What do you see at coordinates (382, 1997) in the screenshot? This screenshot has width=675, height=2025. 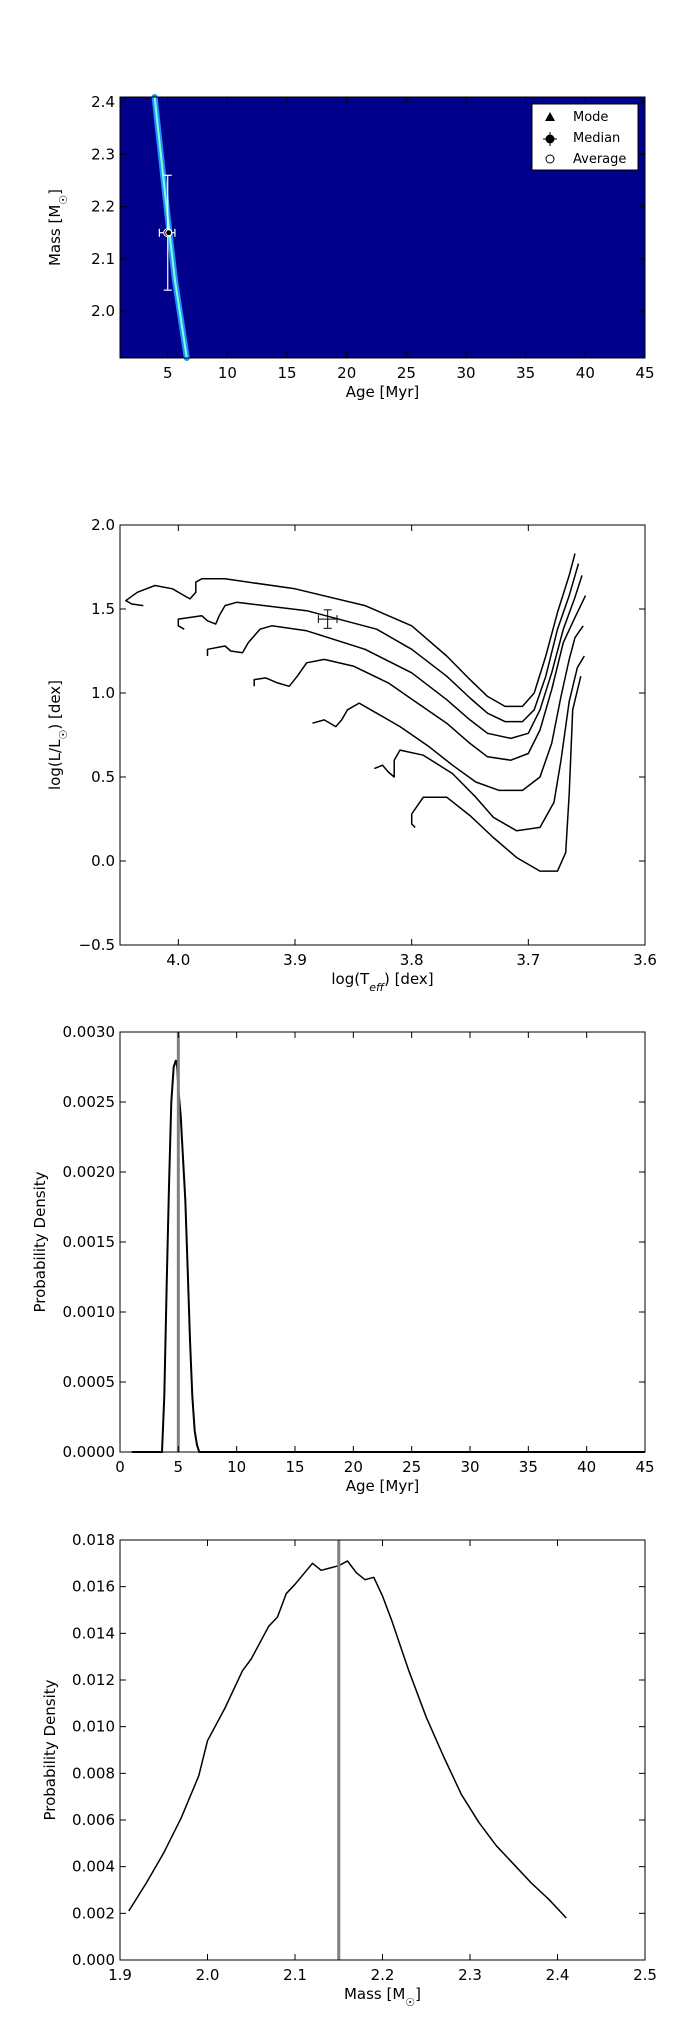 I see `x-axis-label: Mass [M☉]` at bounding box center [382, 1997].